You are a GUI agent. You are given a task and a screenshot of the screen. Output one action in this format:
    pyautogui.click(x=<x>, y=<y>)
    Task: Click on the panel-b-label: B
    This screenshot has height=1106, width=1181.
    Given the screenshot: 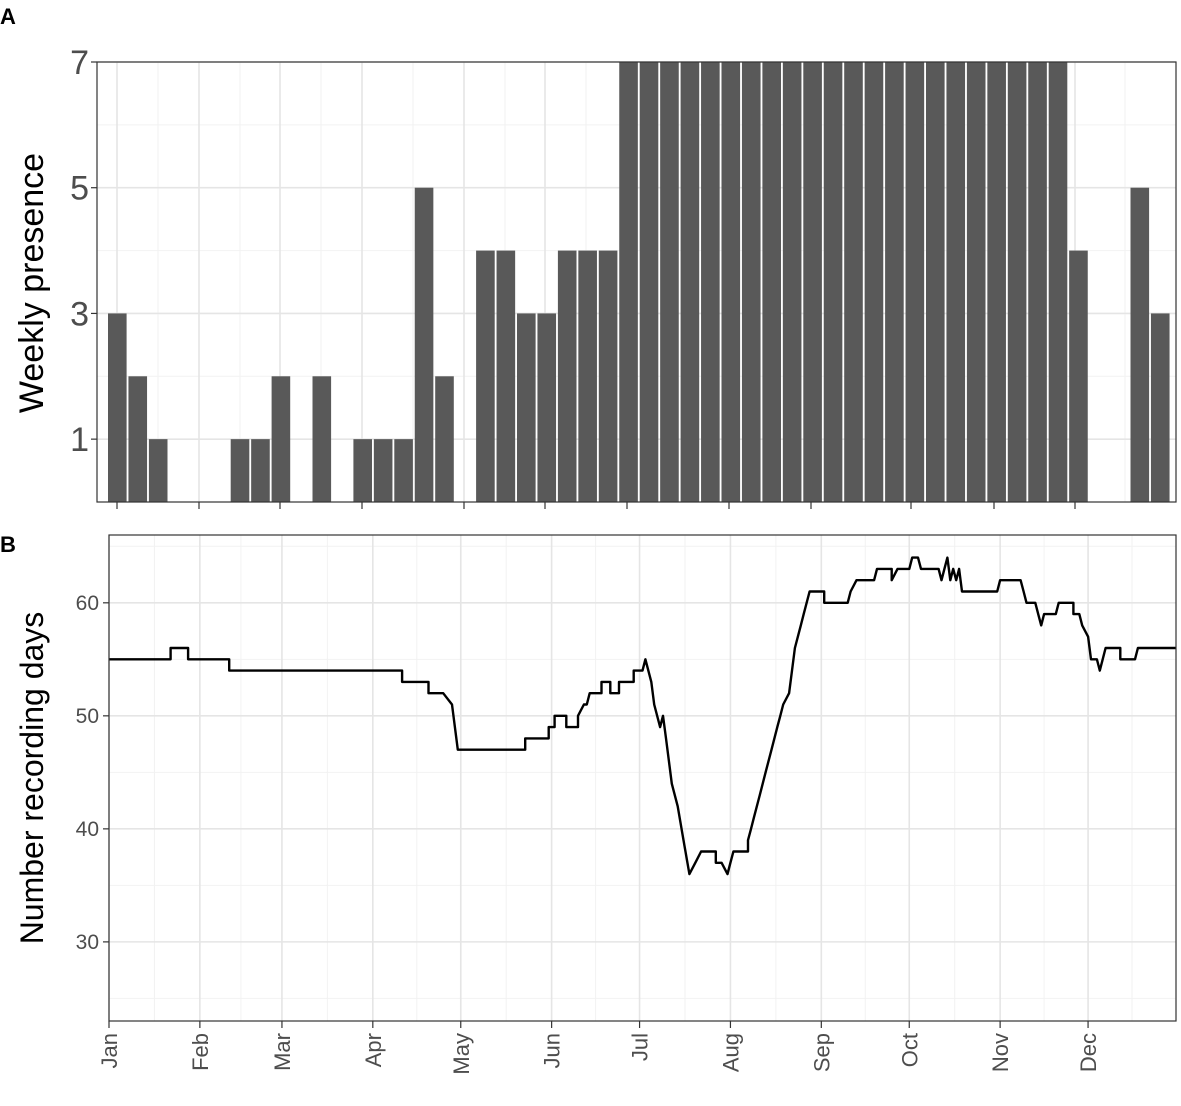 What is the action you would take?
    pyautogui.click(x=8, y=544)
    